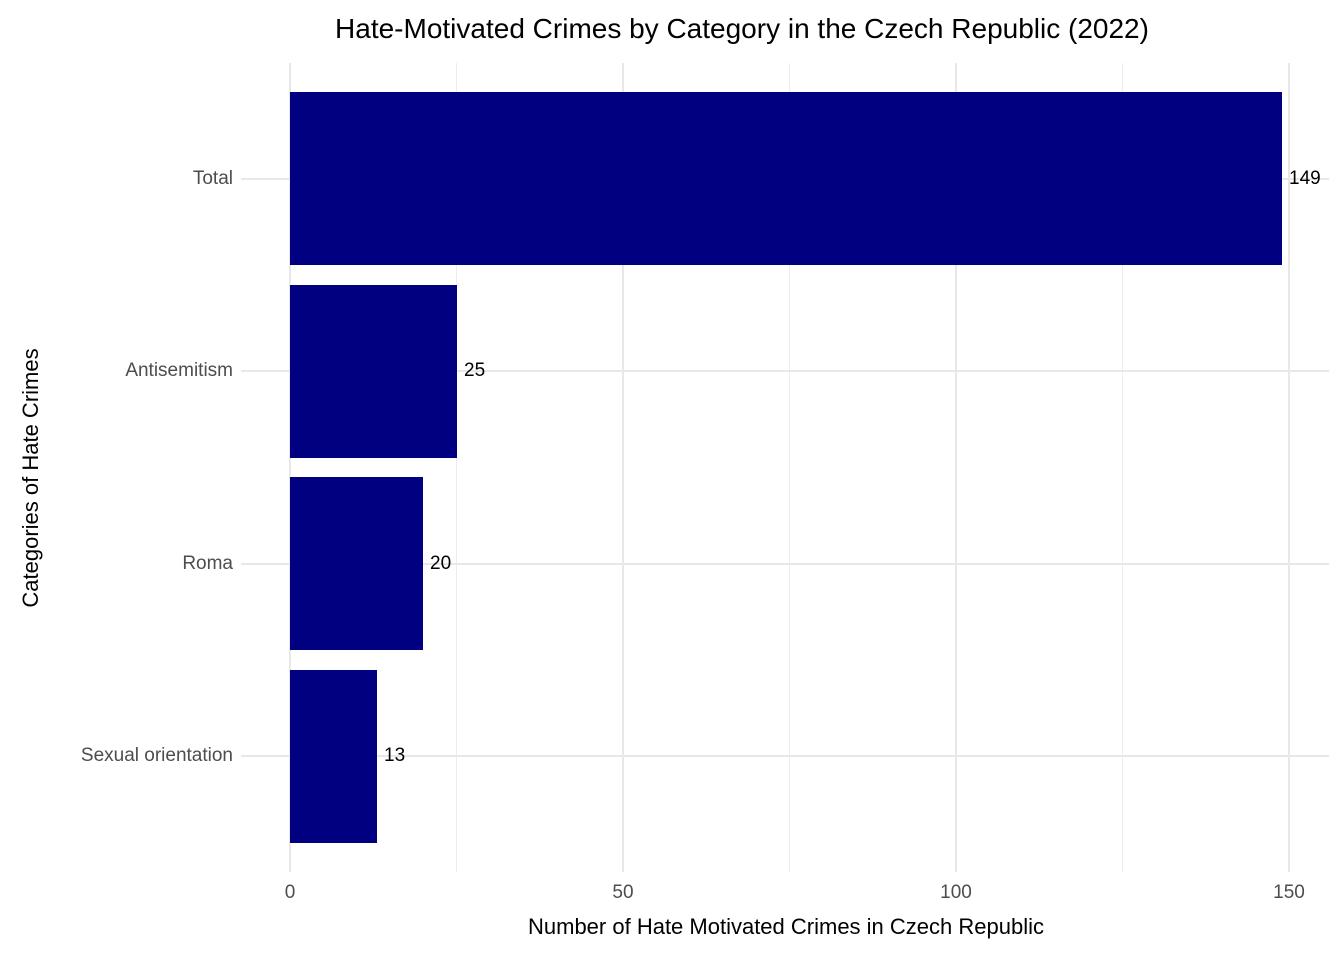  I want to click on y-axis-label-antisemitism: Antisemitism, so click(179, 370).